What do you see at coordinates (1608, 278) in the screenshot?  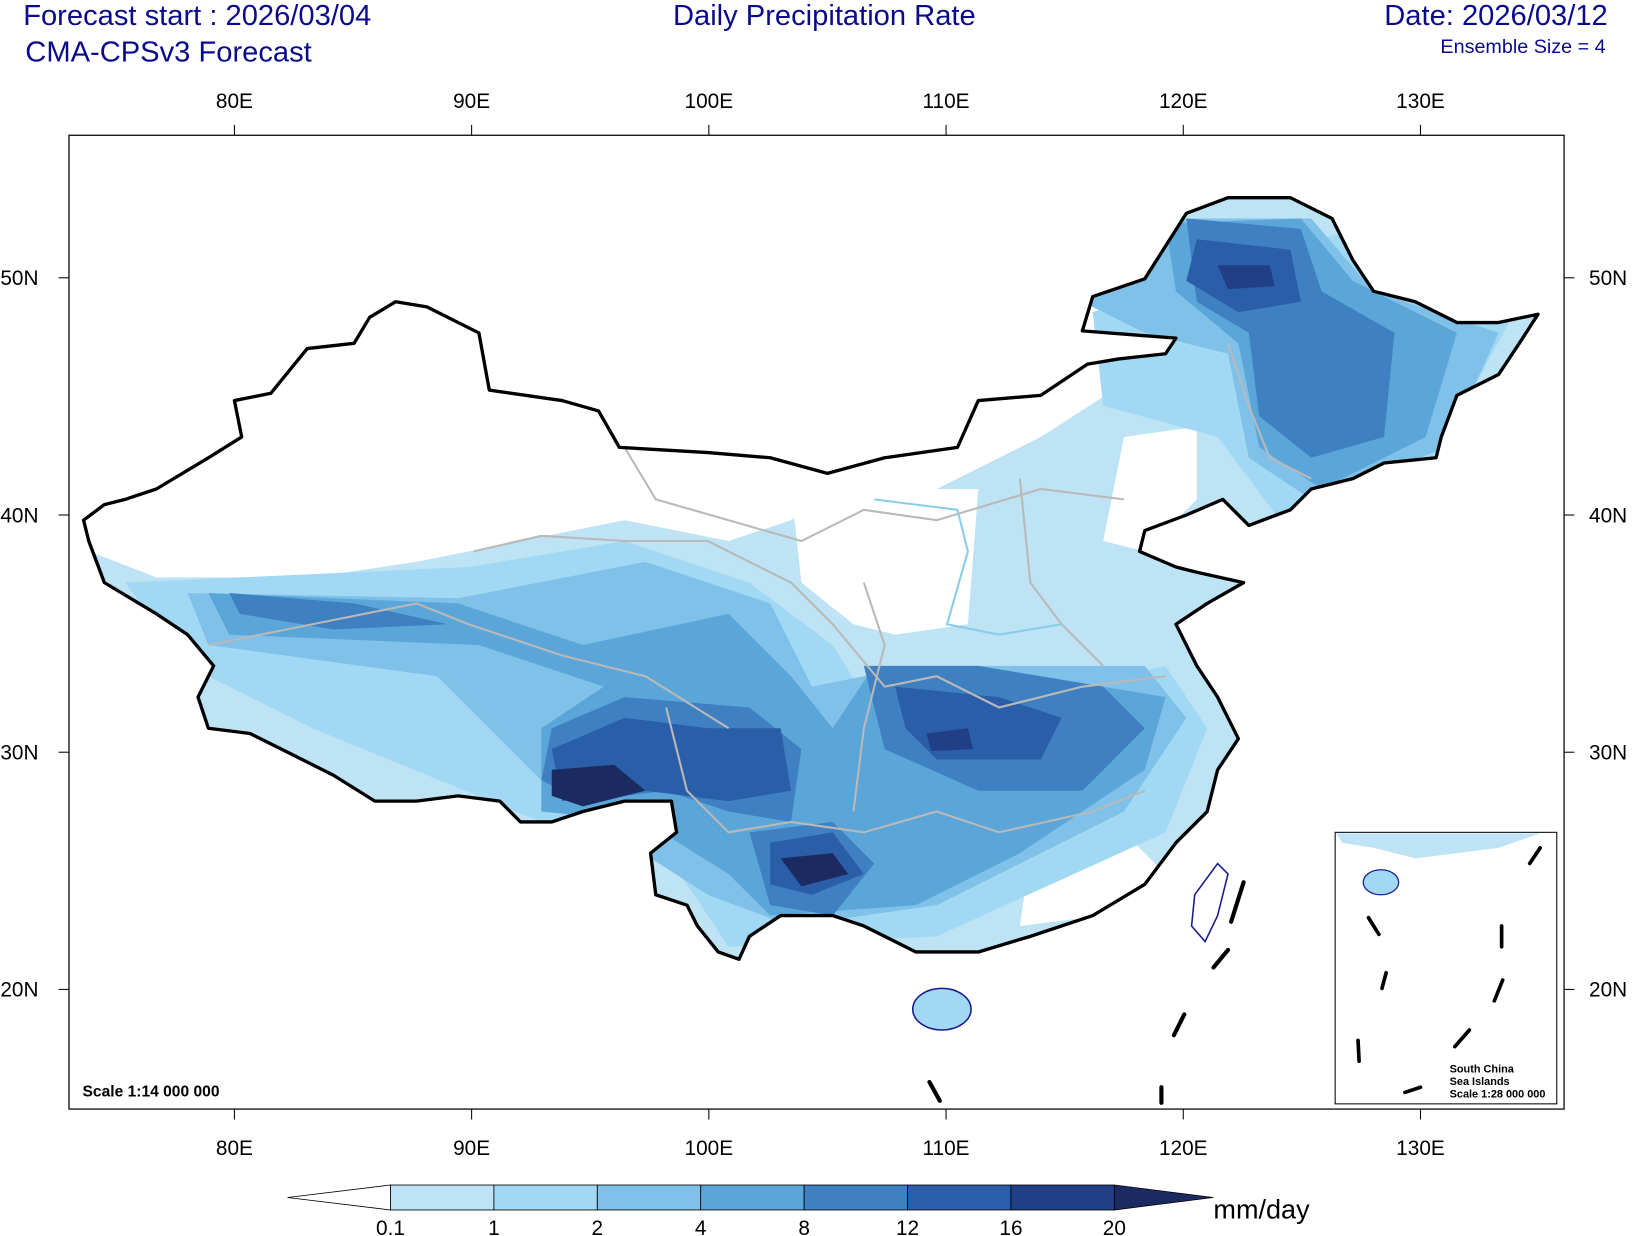 I see `lat-label-right: 50N` at bounding box center [1608, 278].